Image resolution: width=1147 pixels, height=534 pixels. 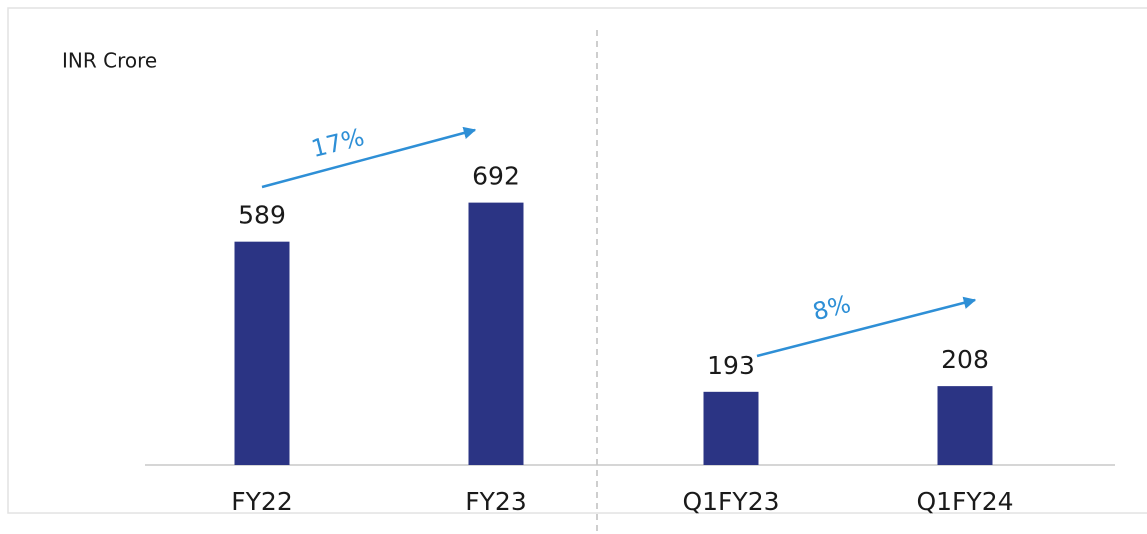 What do you see at coordinates (261, 501) in the screenshot?
I see `x-tick-label: FY22` at bounding box center [261, 501].